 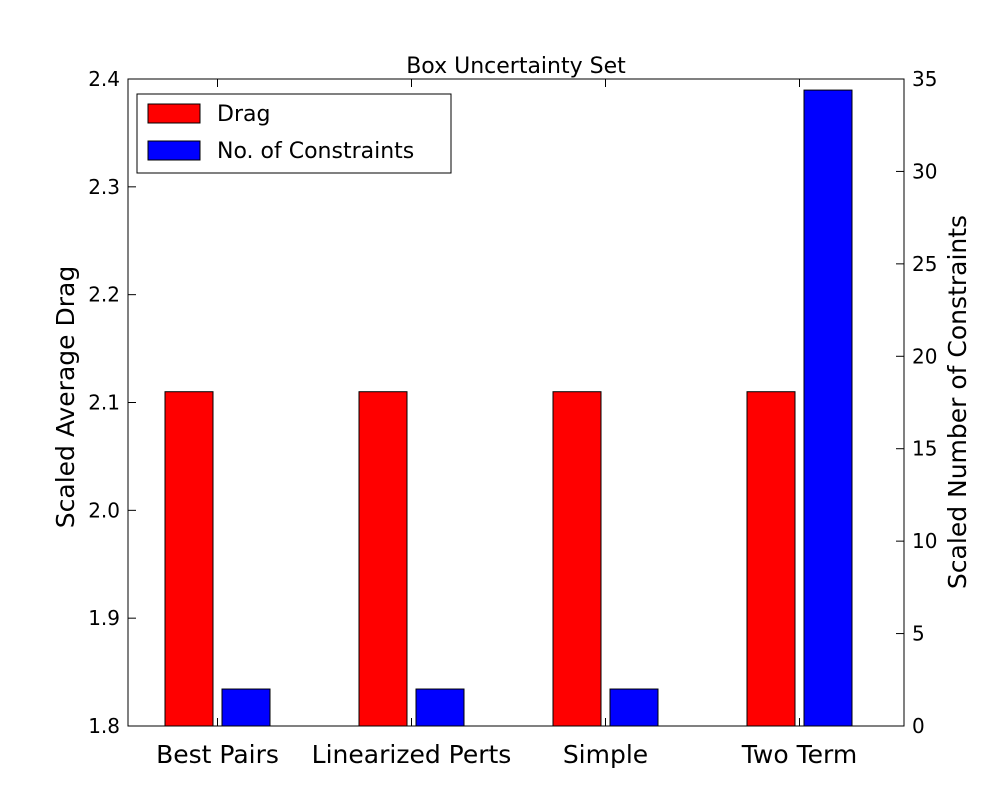 I want to click on left-axis-ticks: 1.8 1.9 2.0 2.1 2.2 2.3 2.4, so click(x=112, y=402).